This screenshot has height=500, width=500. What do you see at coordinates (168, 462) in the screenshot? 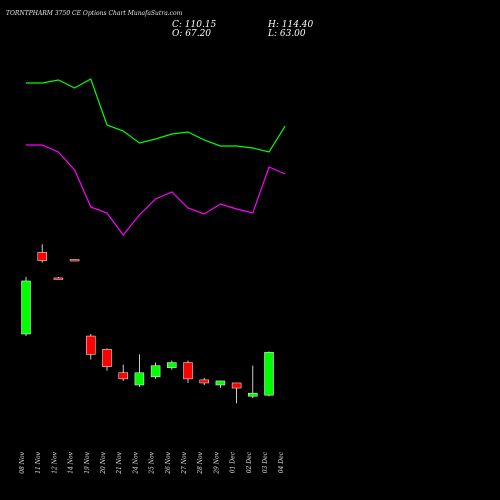
I see `x-tick-label: 26 Nov` at bounding box center [168, 462].